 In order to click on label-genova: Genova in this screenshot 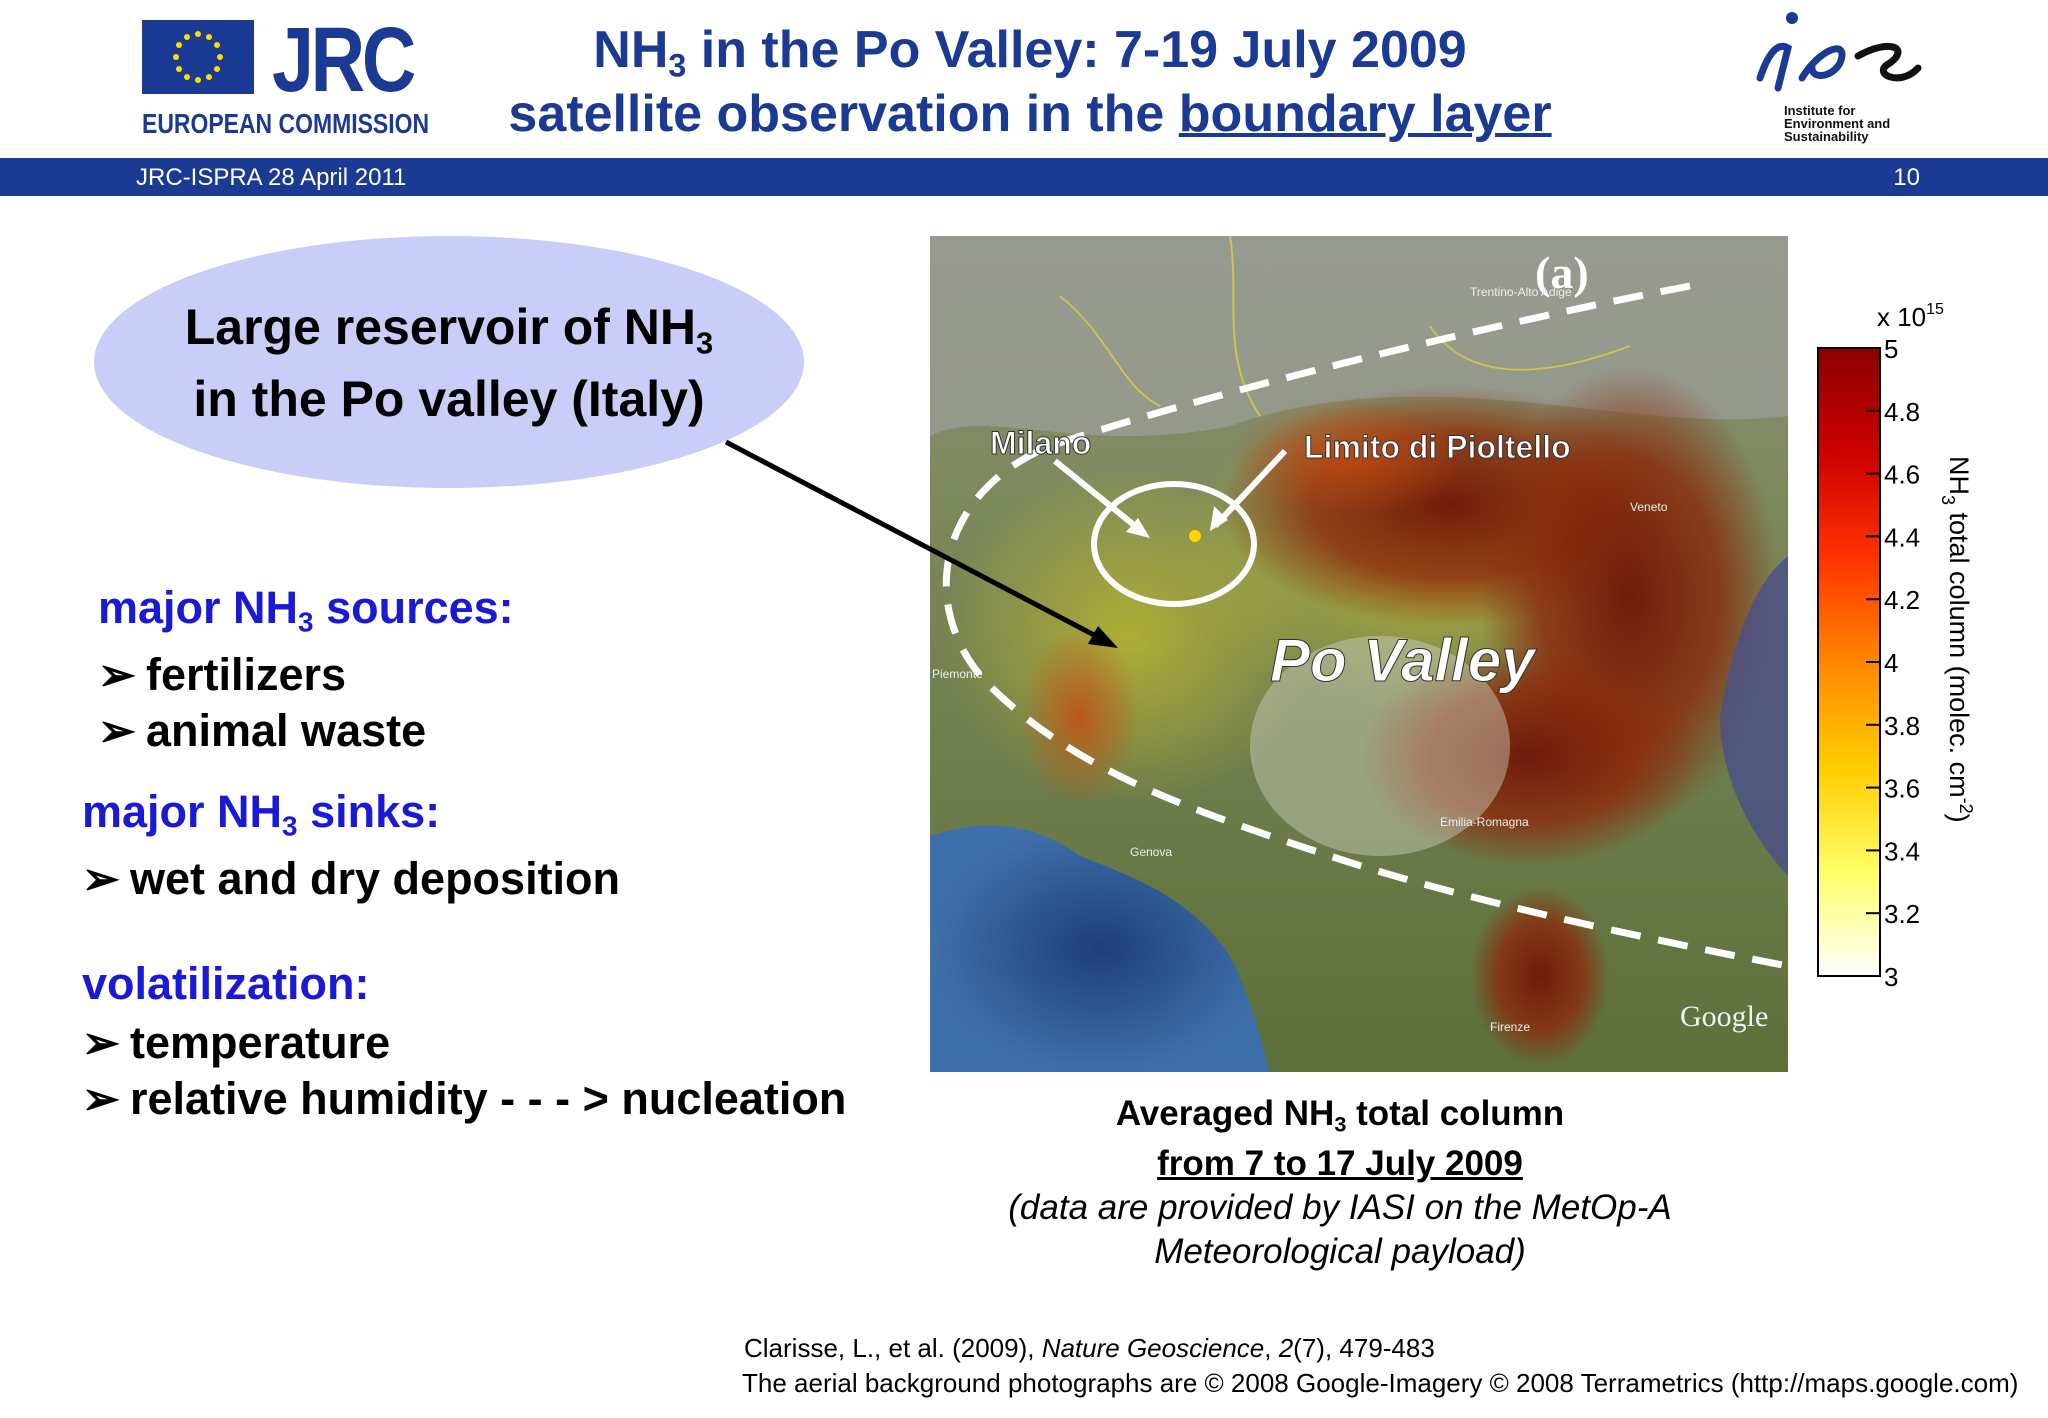, I will do `click(1151, 852)`.